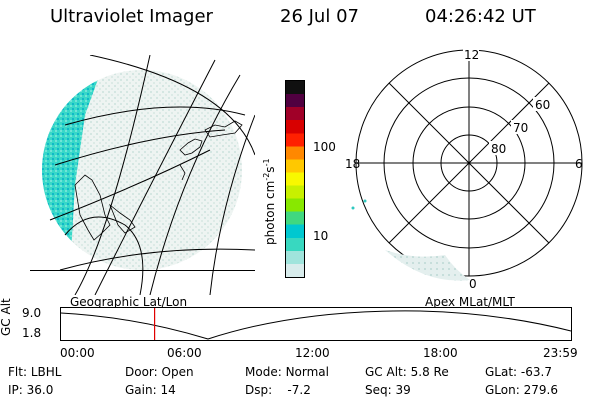  I want to click on apex-label: Apex MLat/MLT, so click(470, 302).